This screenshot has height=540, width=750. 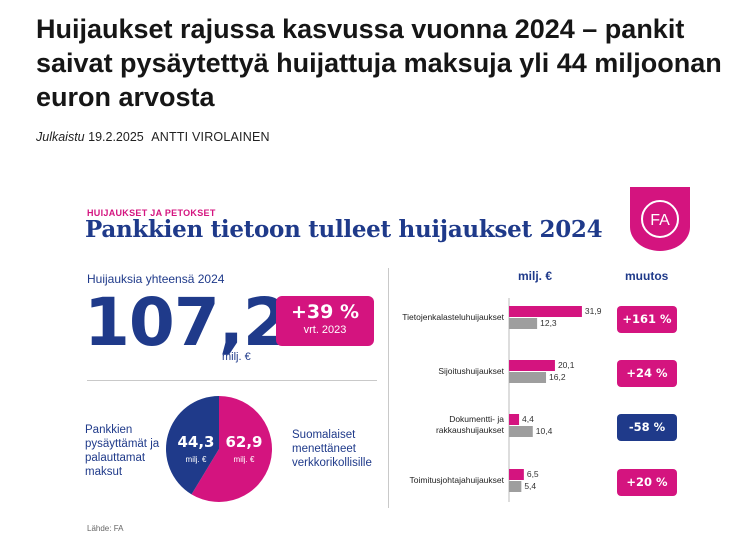 What do you see at coordinates (196, 459) in the screenshot?
I see `pie-stopped-unit: milj. €` at bounding box center [196, 459].